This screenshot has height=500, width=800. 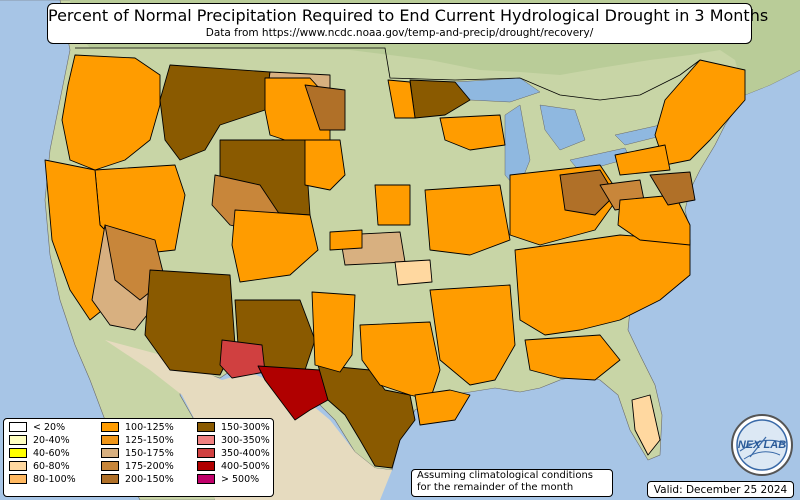 What do you see at coordinates (233, 479) in the screenshot?
I see `legend-item: > 500%` at bounding box center [233, 479].